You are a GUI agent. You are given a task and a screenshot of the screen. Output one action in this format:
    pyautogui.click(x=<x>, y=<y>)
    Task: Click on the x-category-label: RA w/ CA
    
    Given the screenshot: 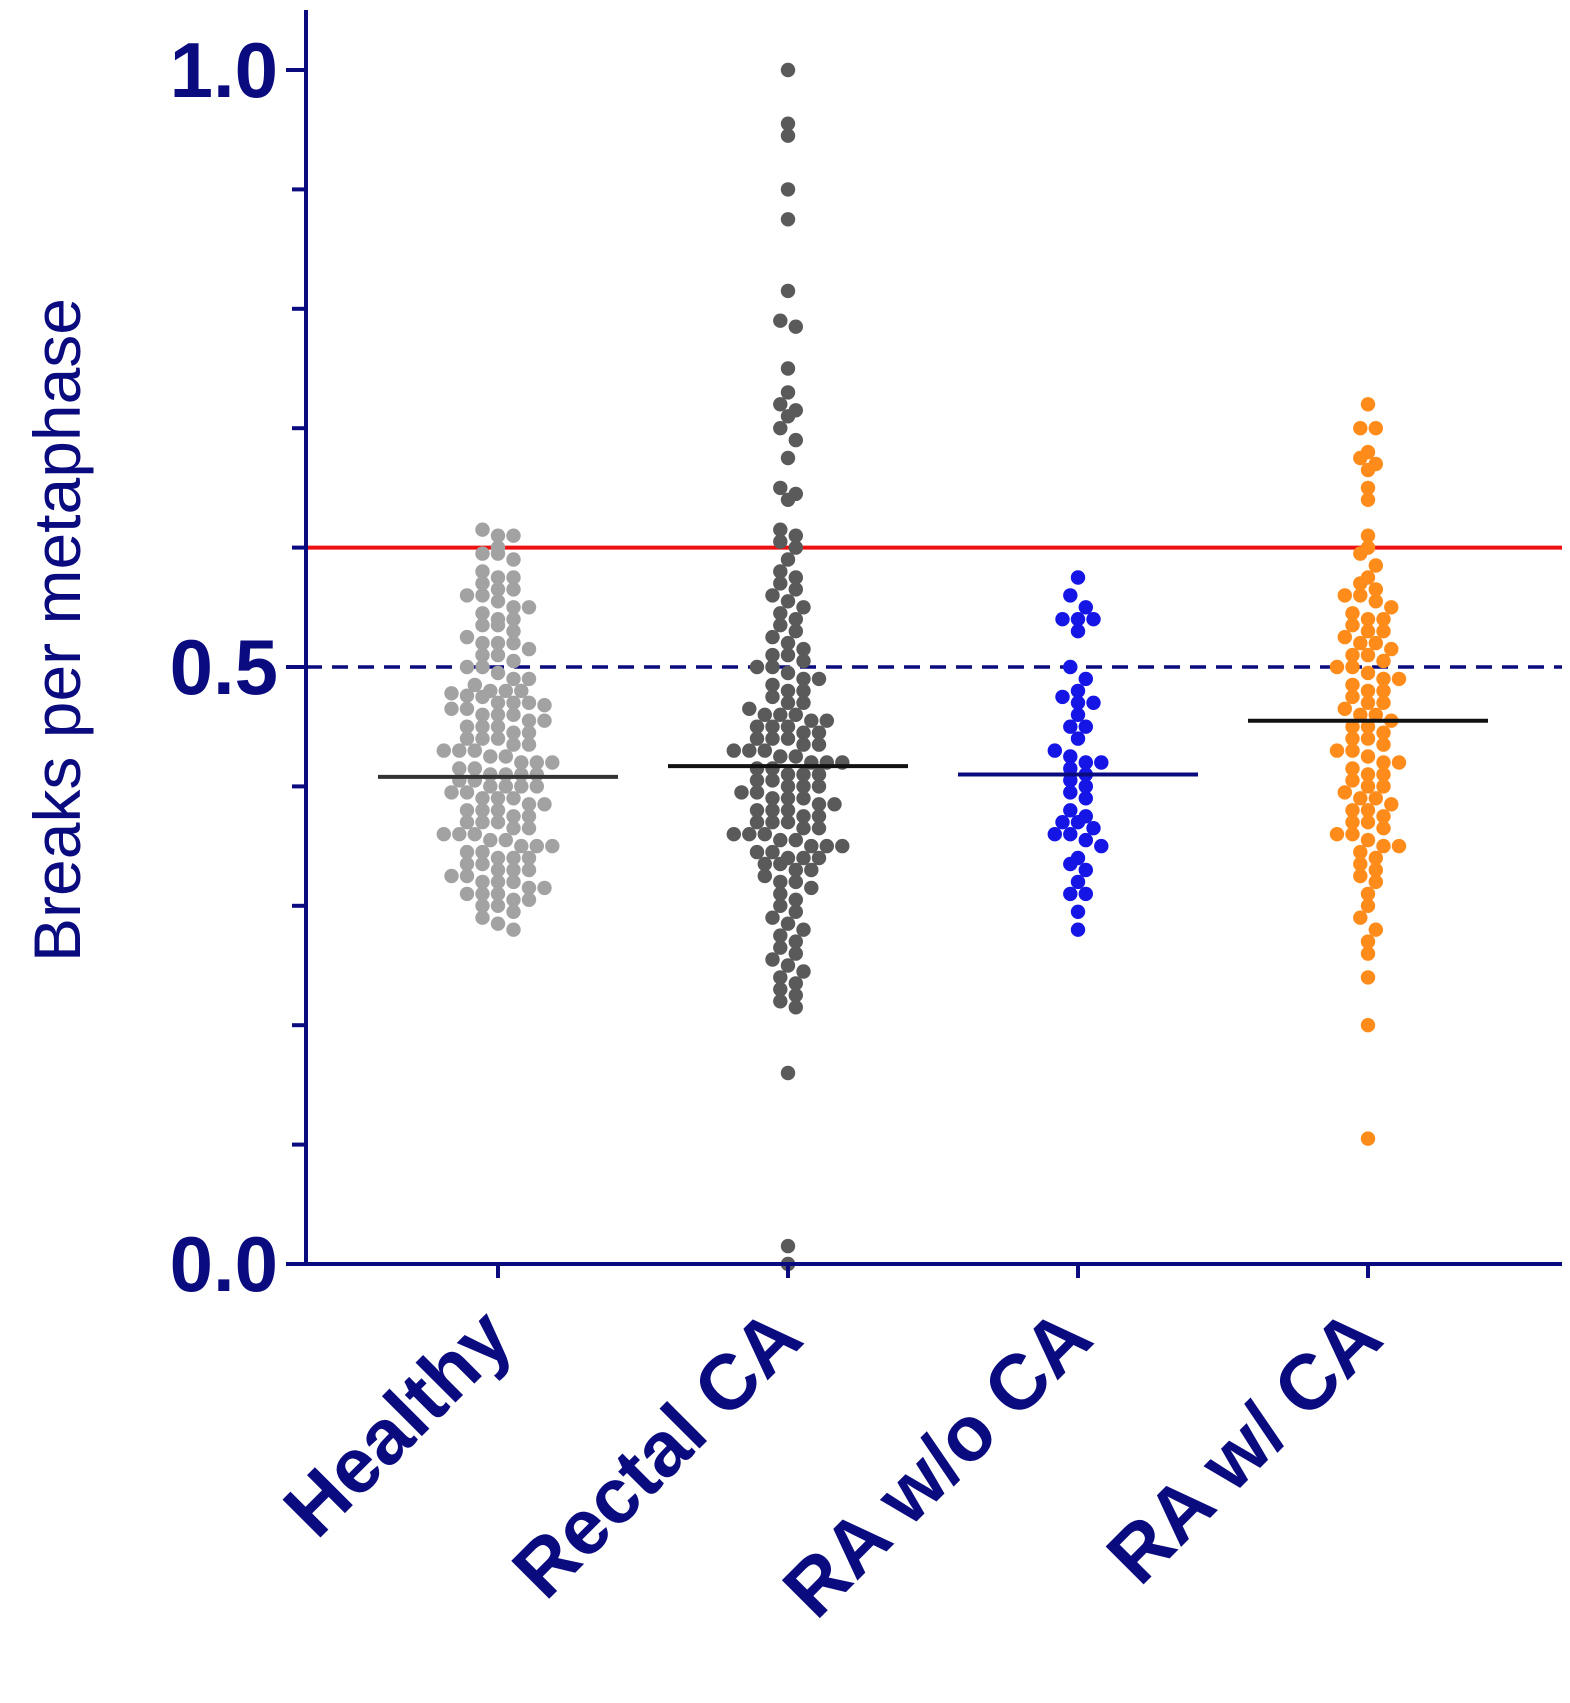 What is the action you would take?
    pyautogui.click(x=1244, y=1446)
    